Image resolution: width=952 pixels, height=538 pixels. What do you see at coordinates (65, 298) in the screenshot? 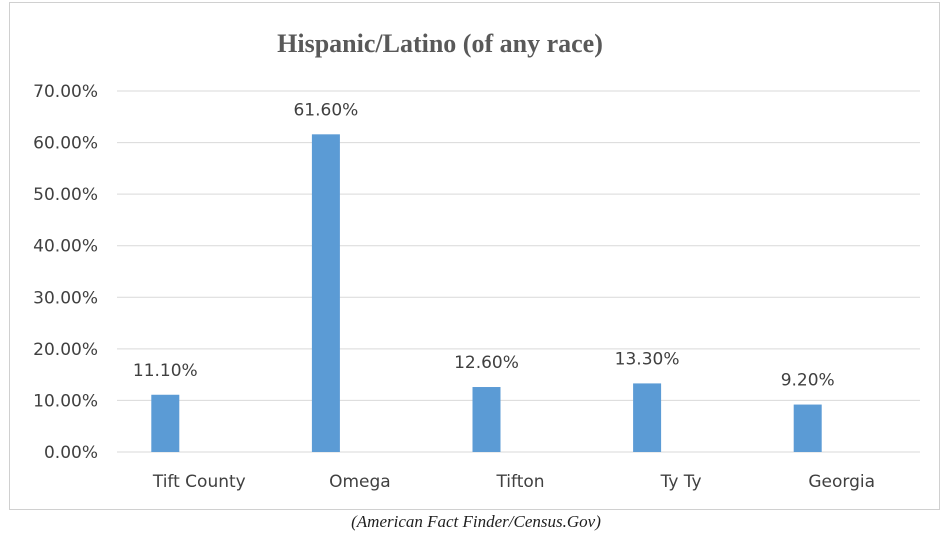
I see `y-tick-label: 30.00%` at bounding box center [65, 298].